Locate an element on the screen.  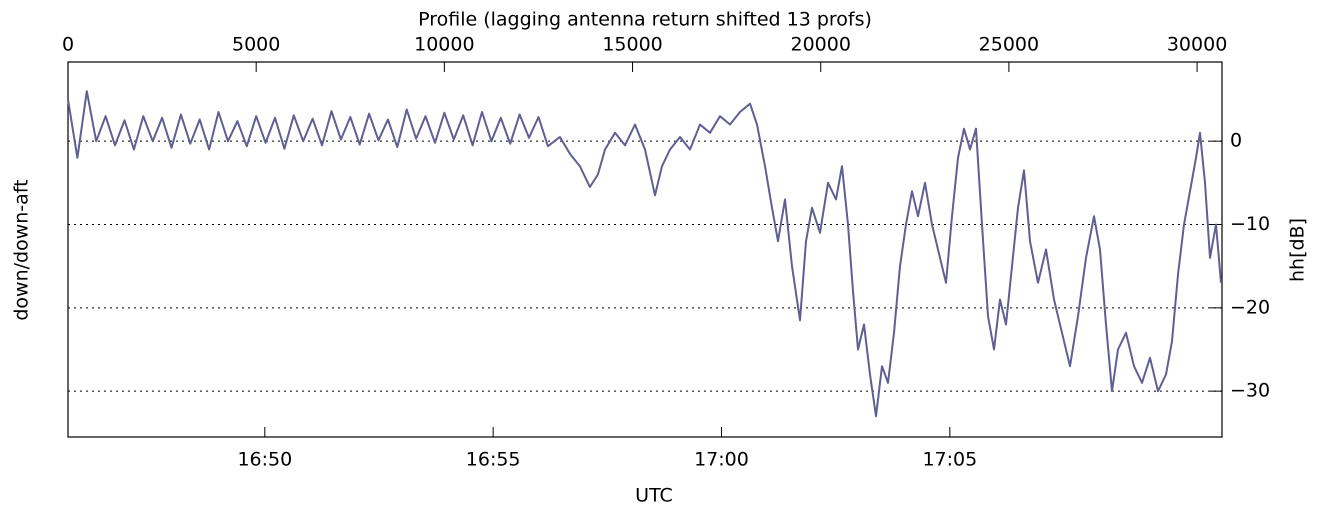
y-tick-label: −30 is located at coordinates (1250, 391).